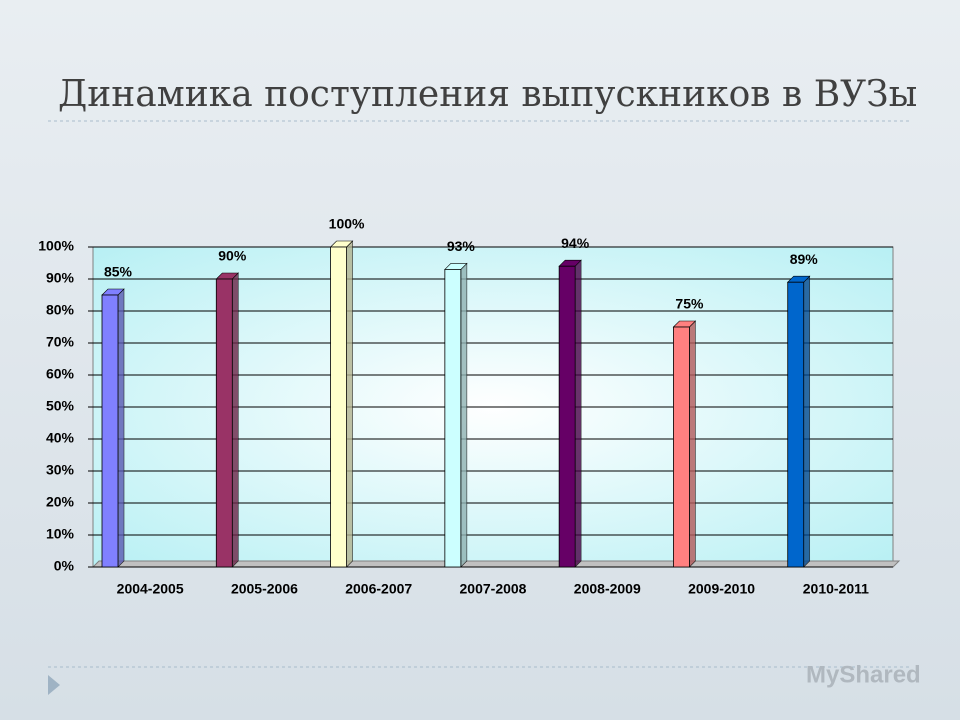 The height and width of the screenshot is (720, 960). What do you see at coordinates (60, 438) in the screenshot?
I see `y-tick-label: 40%` at bounding box center [60, 438].